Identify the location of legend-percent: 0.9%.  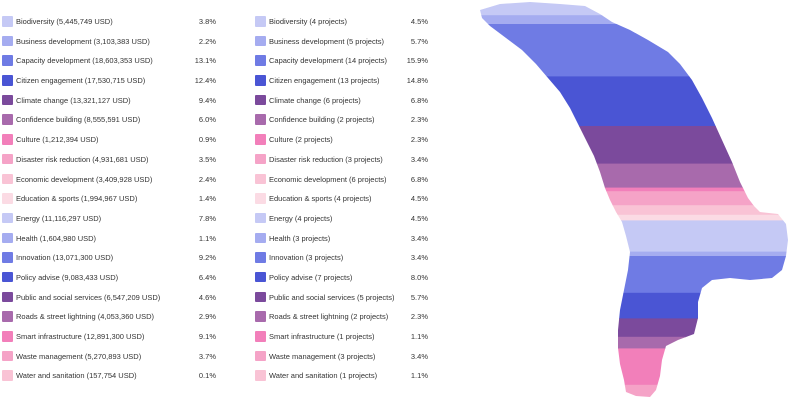
(207, 140).